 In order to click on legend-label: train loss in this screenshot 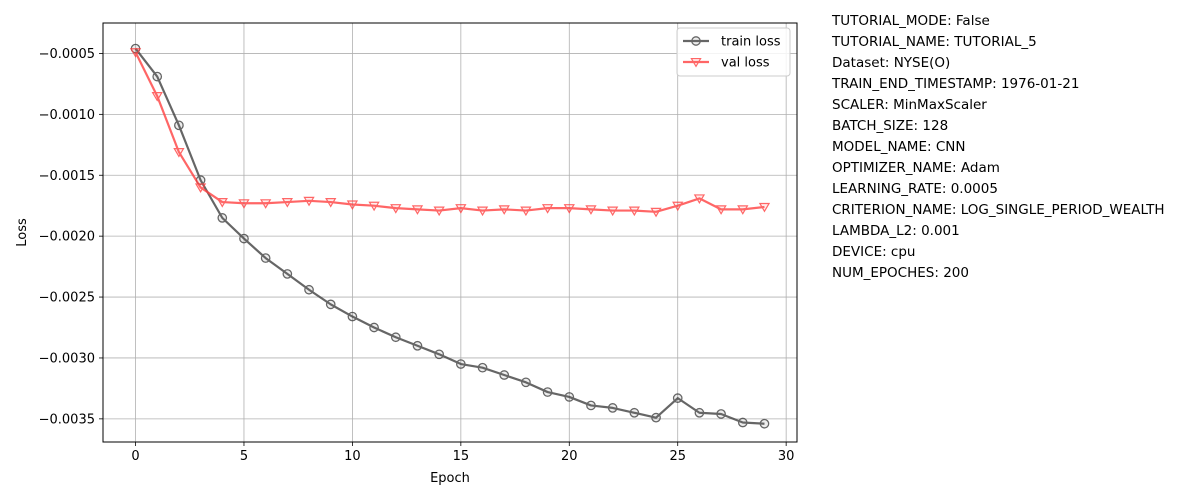, I will do `click(751, 42)`.